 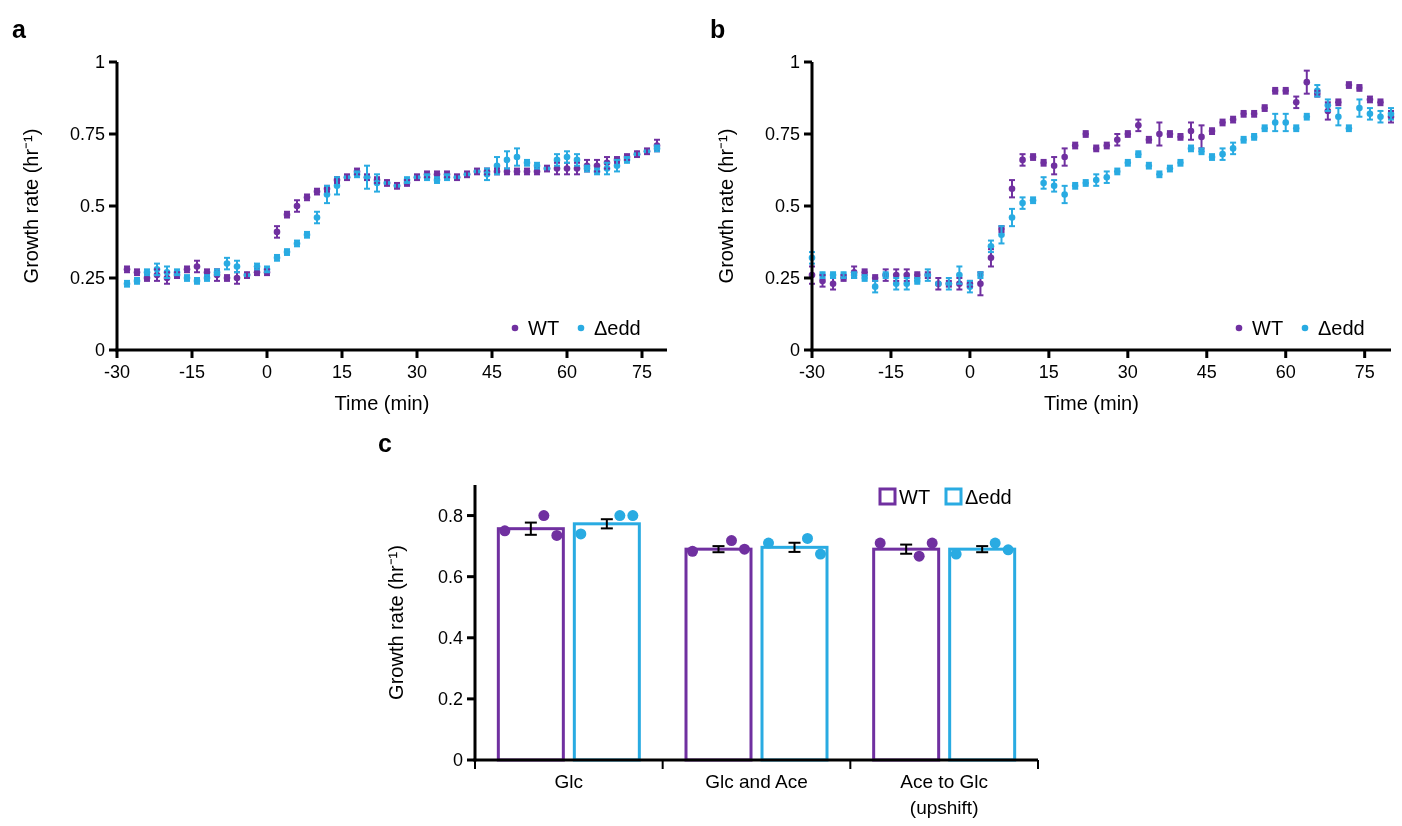 What do you see at coordinates (450, 638) in the screenshot?
I see `y-tick-label: 0.4` at bounding box center [450, 638].